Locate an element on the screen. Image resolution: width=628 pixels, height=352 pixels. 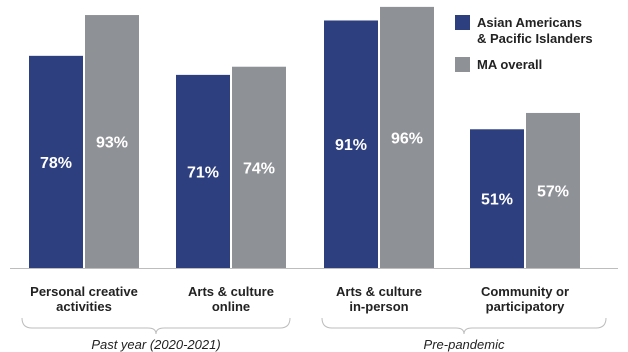
bar-value-label: 71% is located at coordinates (203, 172).